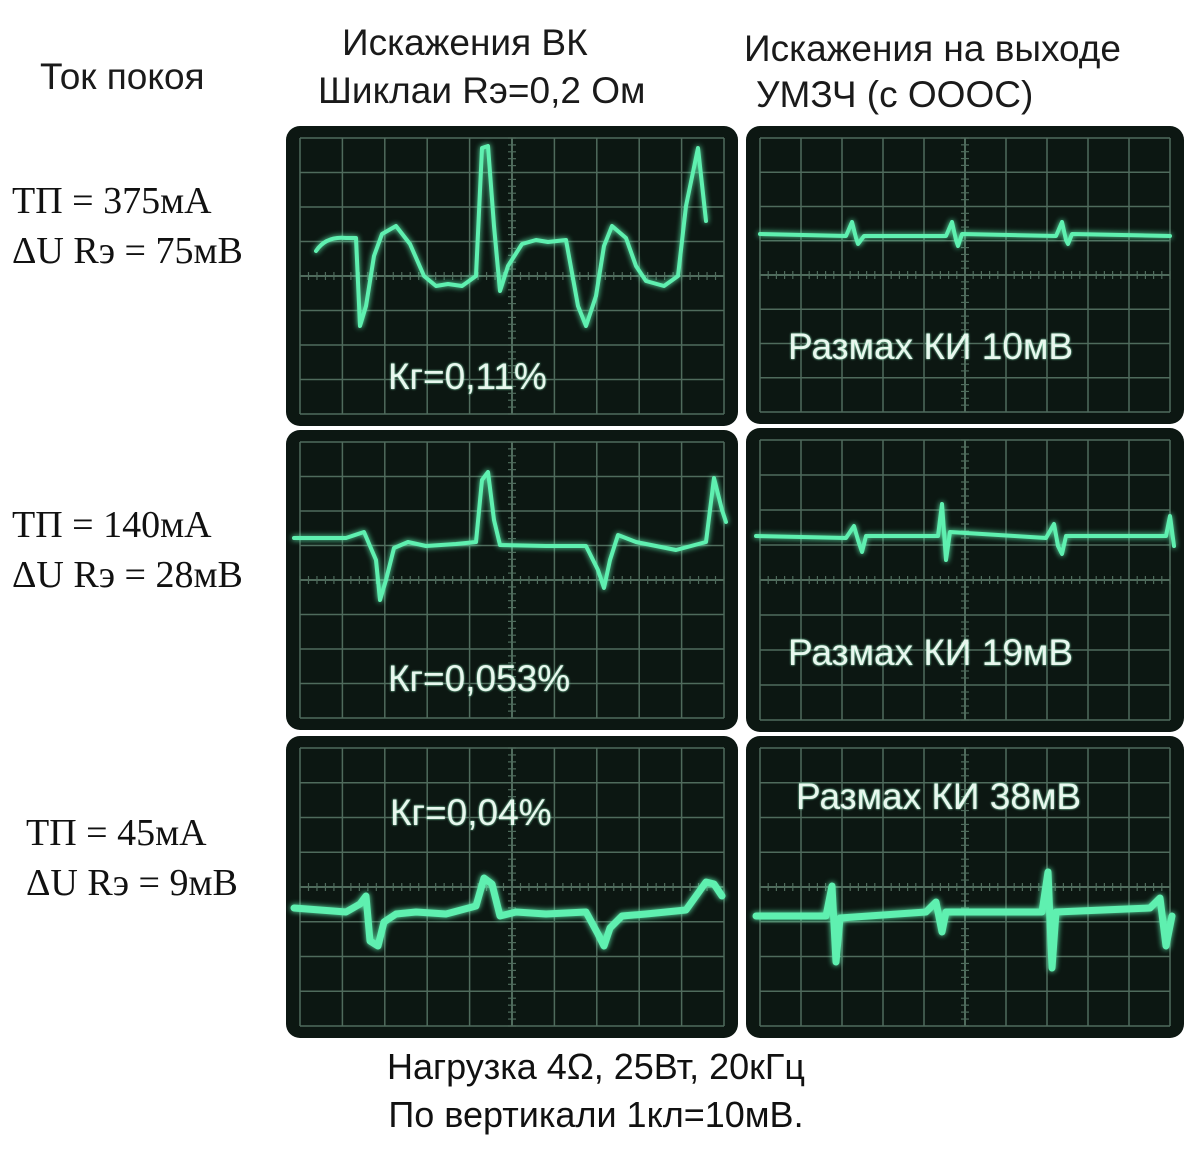  Describe the element at coordinates (132, 883) in the screenshot. I see `row3-emitter-voltage: ΔU Rэ = 9мВ` at that location.